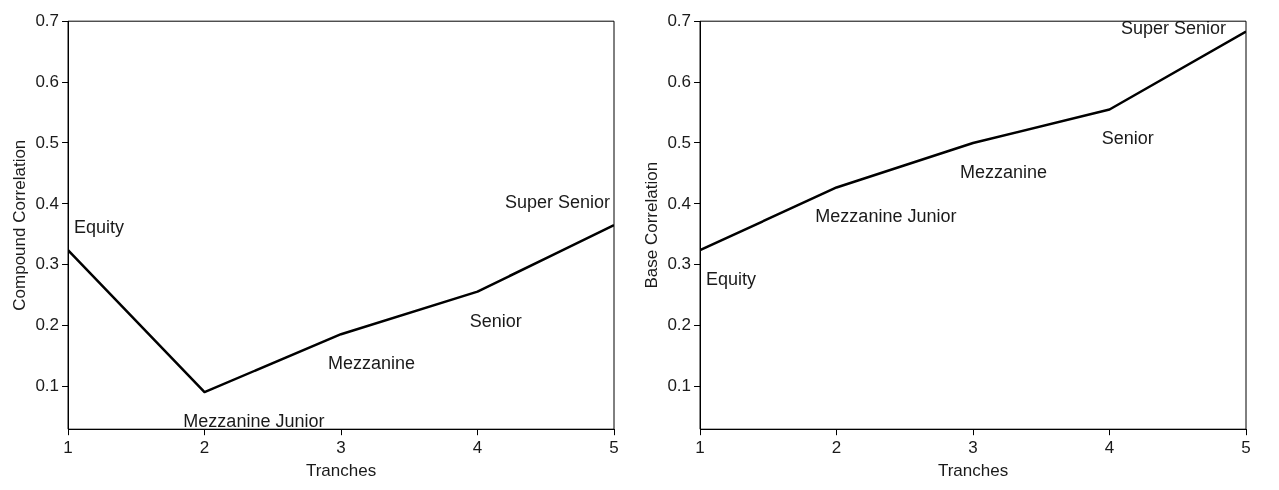 Image resolution: width=1279 pixels, height=490 pixels. Describe the element at coordinates (19, 225) in the screenshot. I see `y-axis-title: Compound Correlation` at that location.